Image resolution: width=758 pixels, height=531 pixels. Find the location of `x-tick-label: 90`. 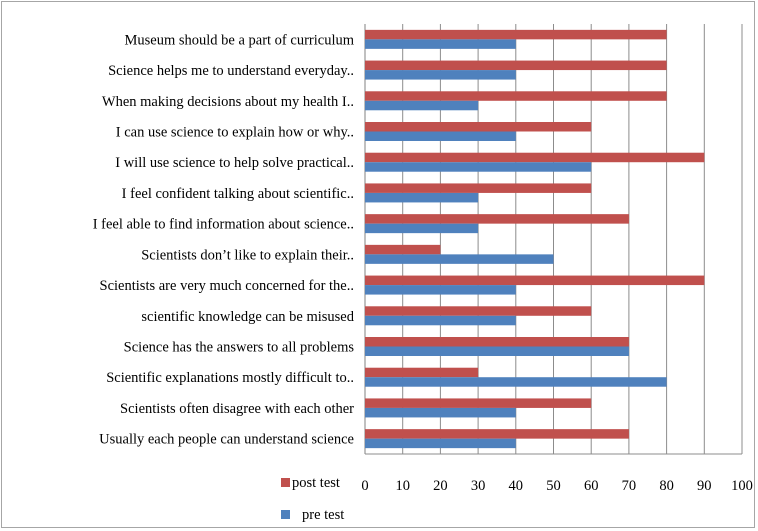

x-tick-label: 90 is located at coordinates (704, 486).